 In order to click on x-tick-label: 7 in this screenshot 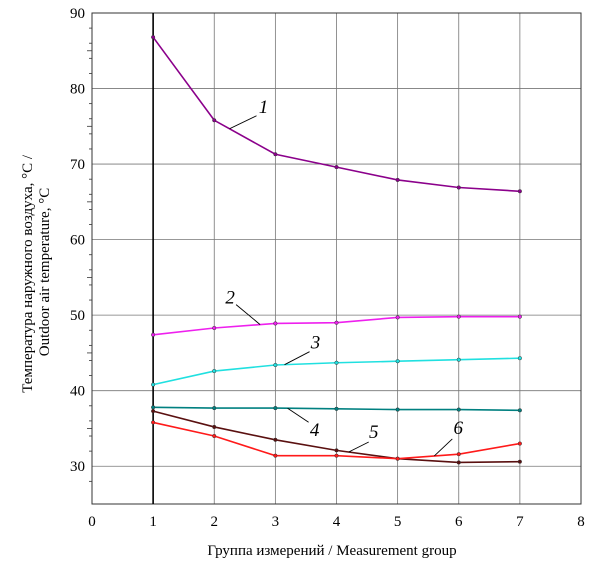, I will do `click(520, 522)`.